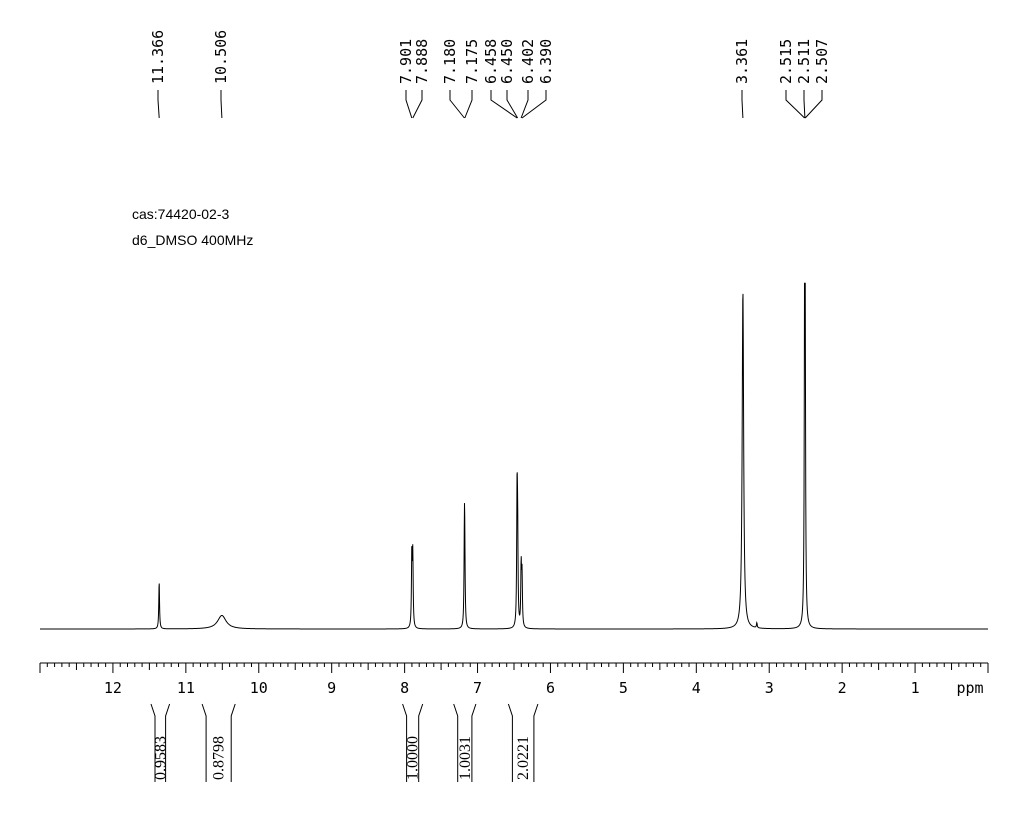 Image resolution: width=1009 pixels, height=820 pixels. What do you see at coordinates (221, 57) in the screenshot?
I see `peak-label-text: 10.506` at bounding box center [221, 57].